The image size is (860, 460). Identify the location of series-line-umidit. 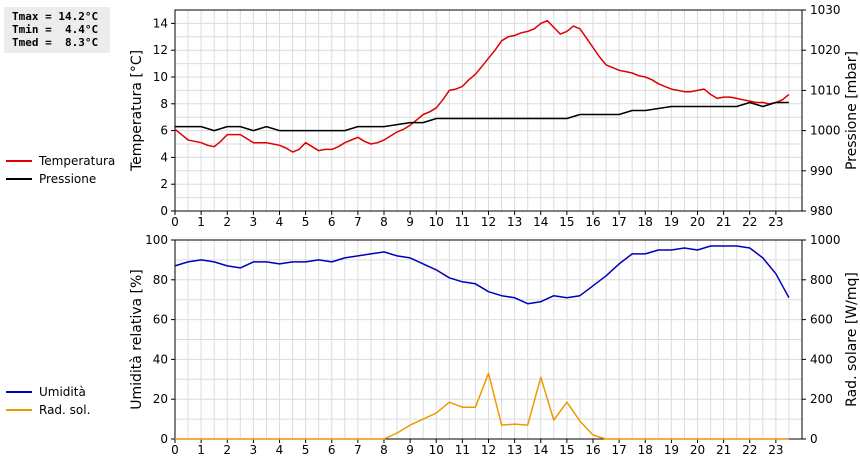
(482, 275).